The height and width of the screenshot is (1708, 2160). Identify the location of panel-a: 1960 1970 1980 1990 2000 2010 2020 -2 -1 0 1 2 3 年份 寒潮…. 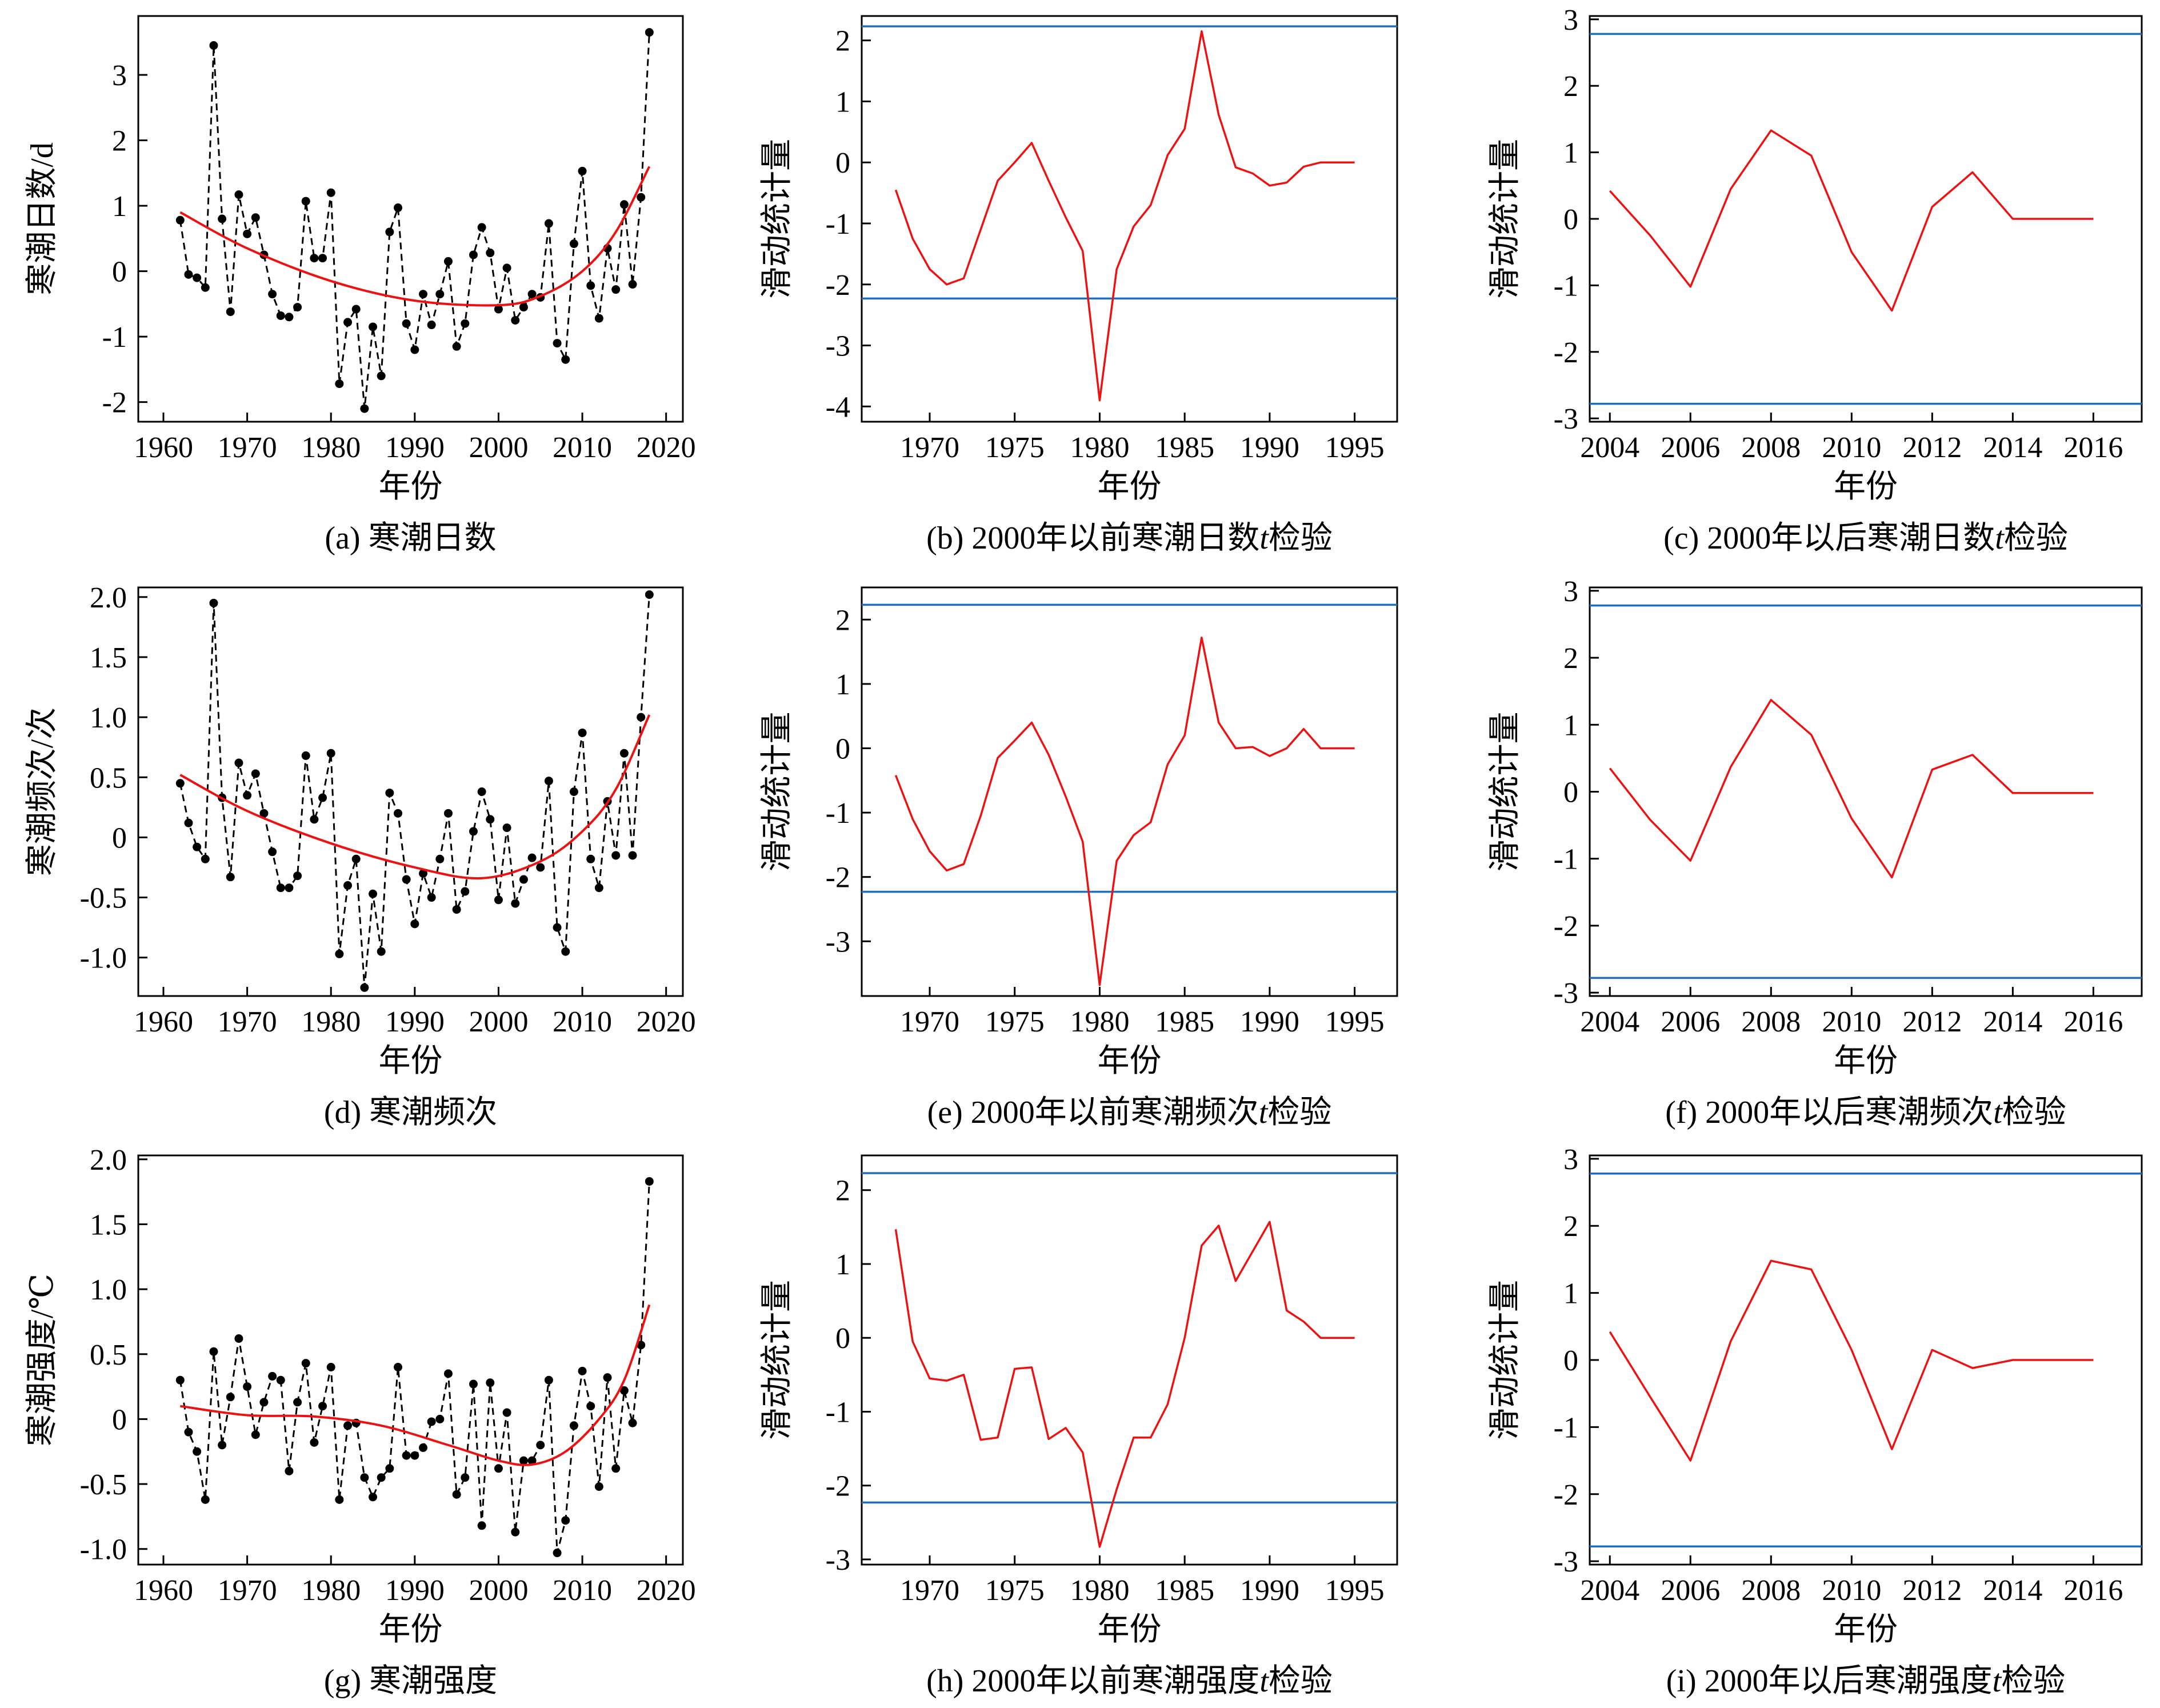
(360, 285).